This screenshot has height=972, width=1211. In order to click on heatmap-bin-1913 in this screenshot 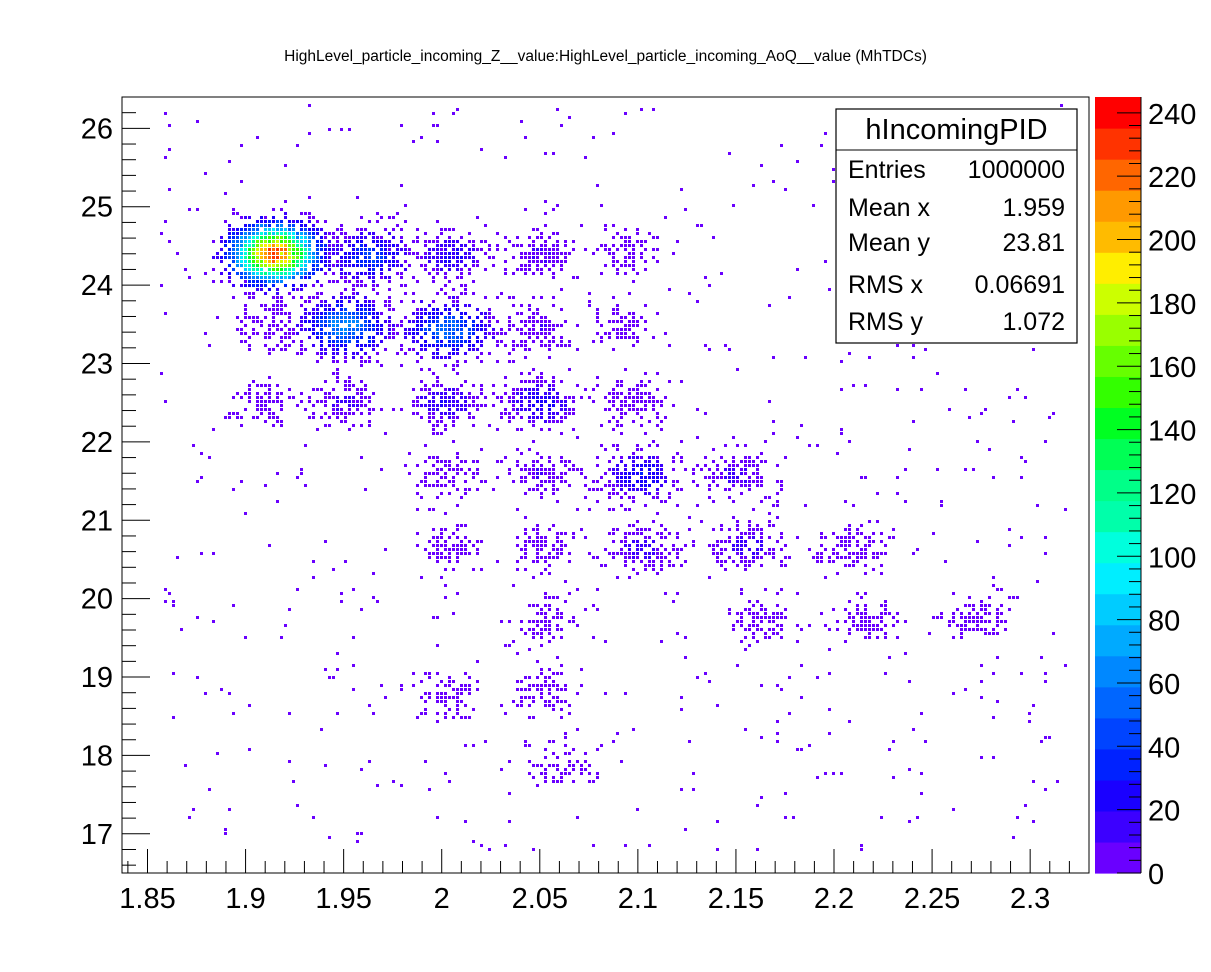, I will do `click(561, 433)`.